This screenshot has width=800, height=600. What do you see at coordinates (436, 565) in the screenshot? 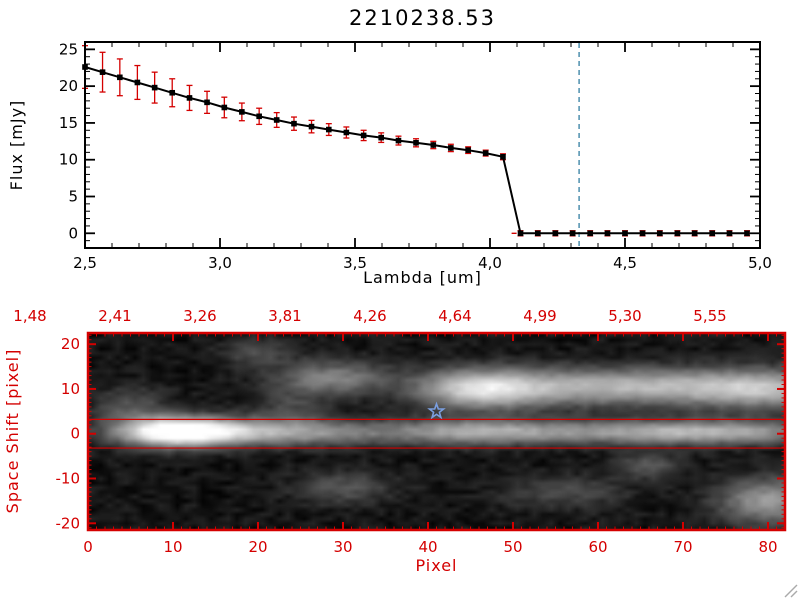
I see `pixel-axis-label: Pixel` at bounding box center [436, 565].